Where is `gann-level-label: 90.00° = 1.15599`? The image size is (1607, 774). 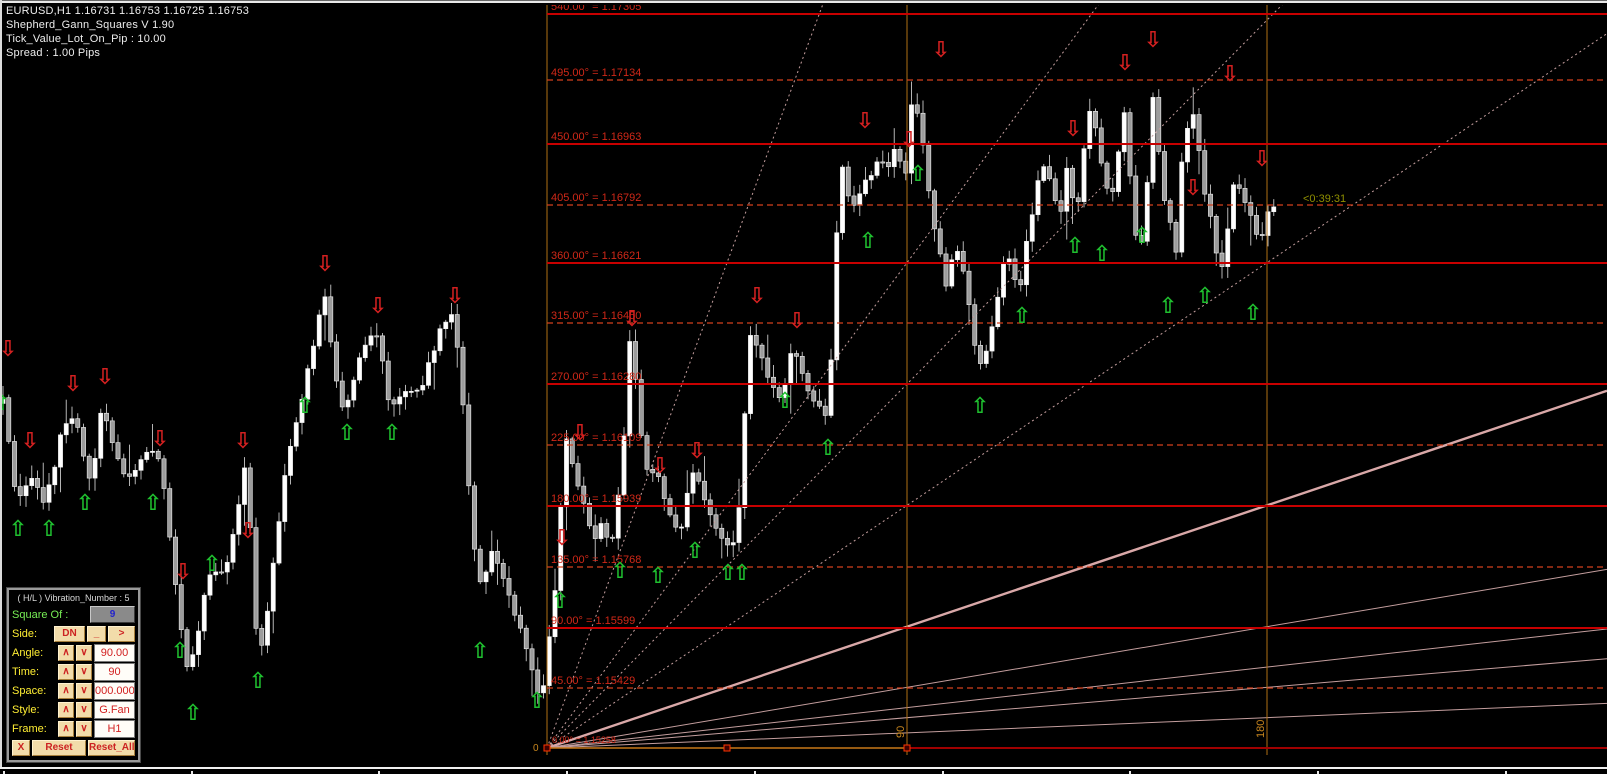
gann-level-label: 90.00° = 1.15599 is located at coordinates (593, 621).